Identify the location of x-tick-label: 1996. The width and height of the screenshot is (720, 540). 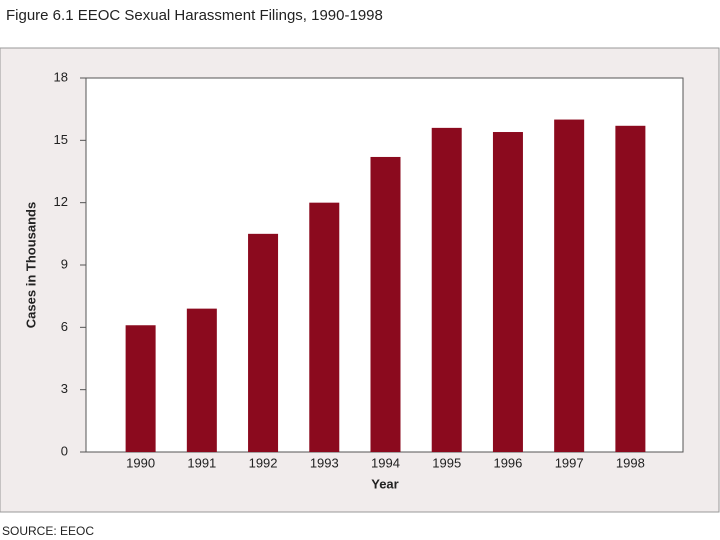
(507, 462).